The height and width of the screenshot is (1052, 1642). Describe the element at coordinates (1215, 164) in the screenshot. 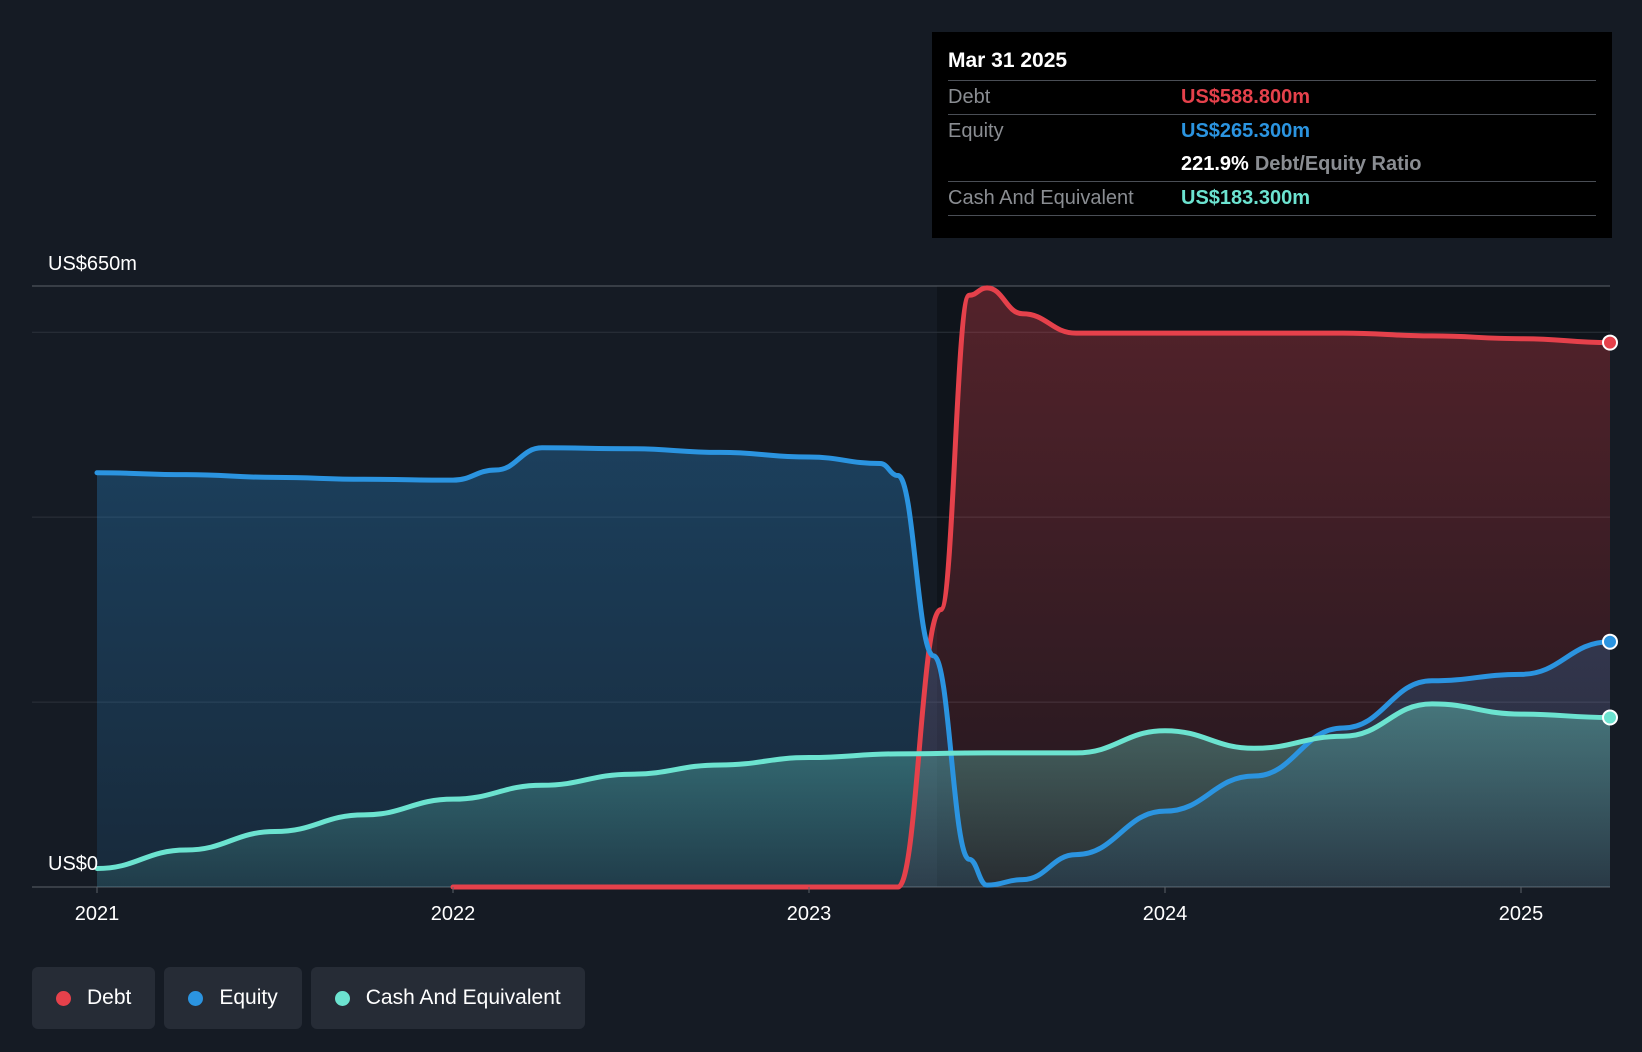

I see `tooltip-ratio-value: 221.9%` at that location.